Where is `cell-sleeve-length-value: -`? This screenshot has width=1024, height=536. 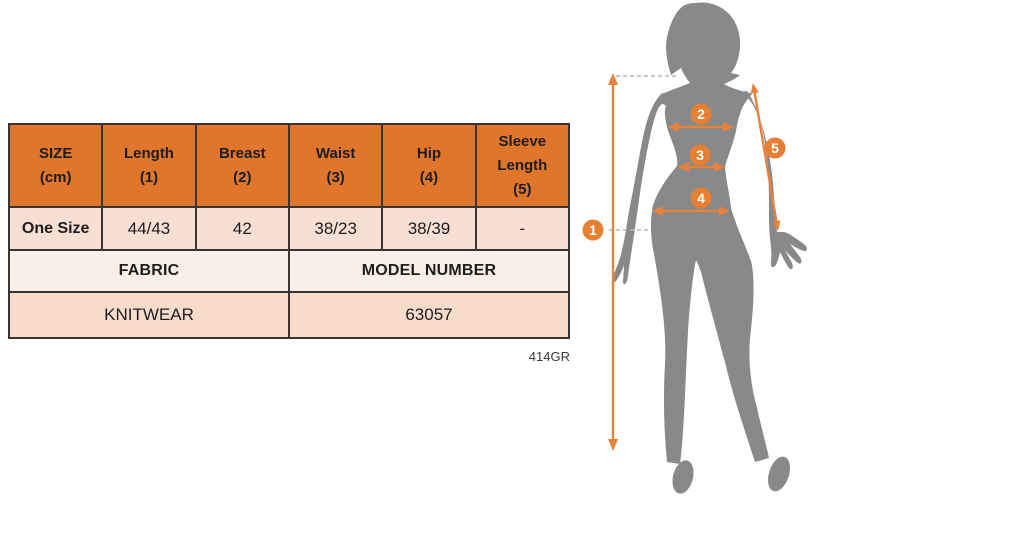
cell-sleeve-length-value: - is located at coordinates (522, 228).